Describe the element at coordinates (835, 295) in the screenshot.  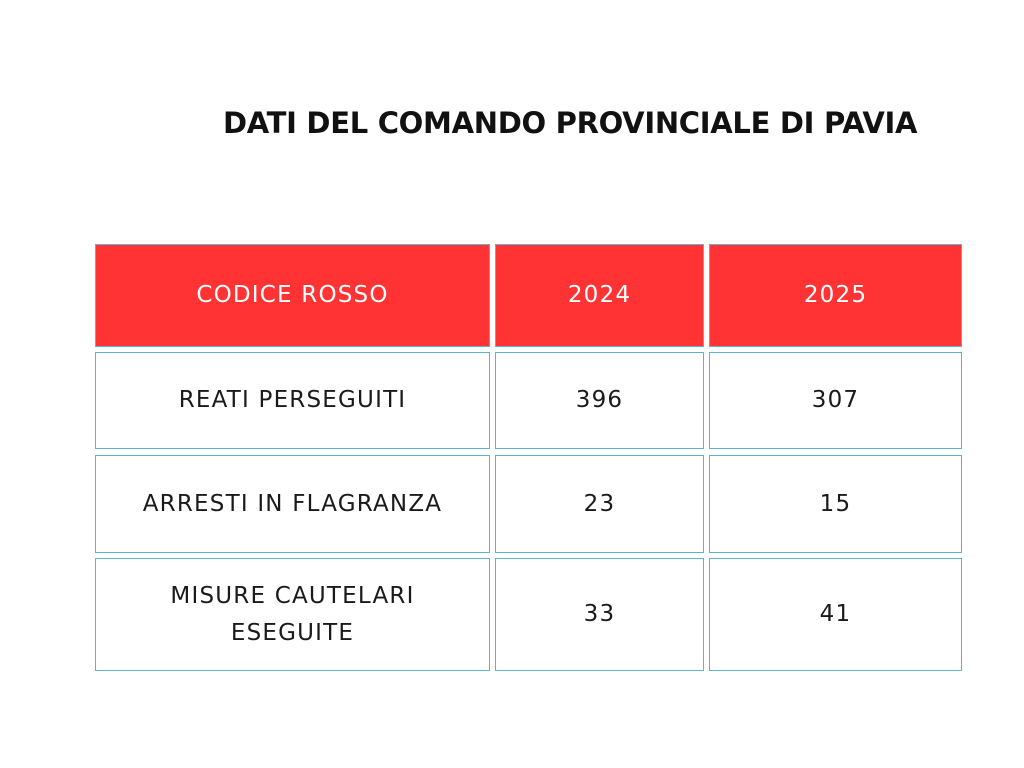
I see `table-header-year-2025: 2025` at that location.